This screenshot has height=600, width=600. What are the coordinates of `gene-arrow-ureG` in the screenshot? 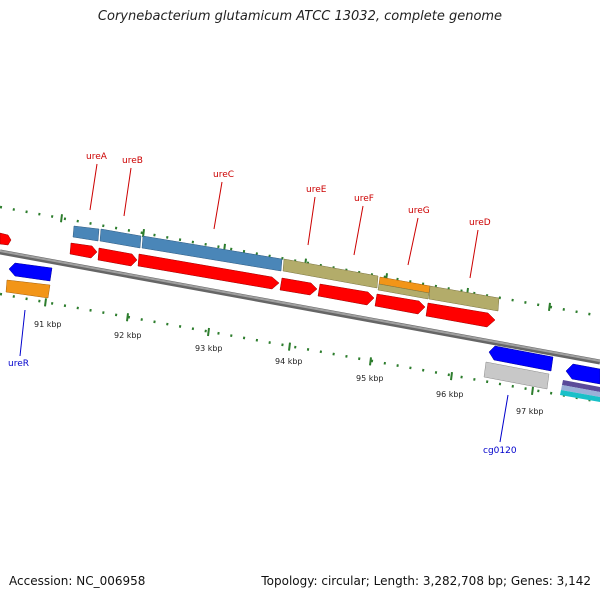 It's located at (400, 304).